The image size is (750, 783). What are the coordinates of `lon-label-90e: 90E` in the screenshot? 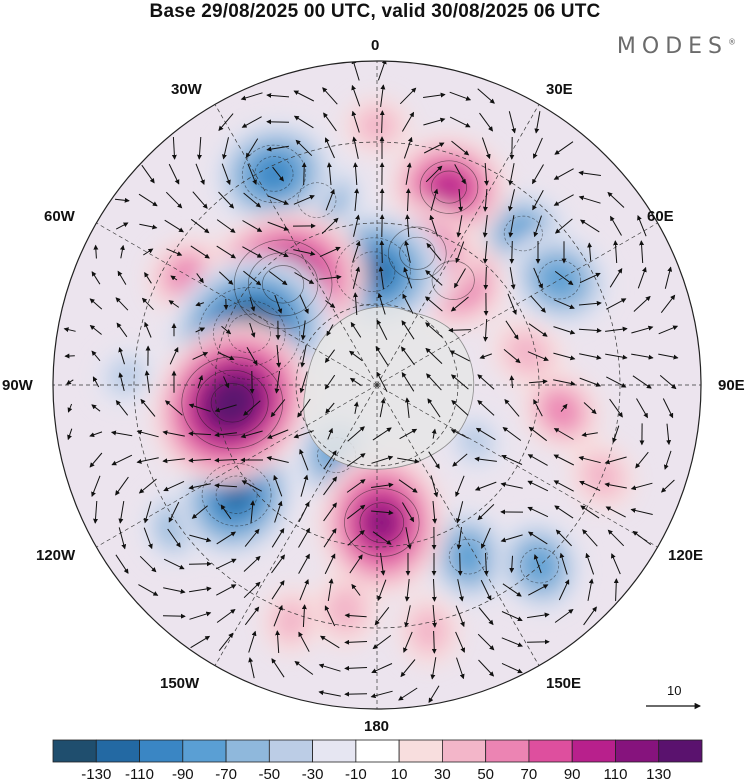 It's located at (731, 385).